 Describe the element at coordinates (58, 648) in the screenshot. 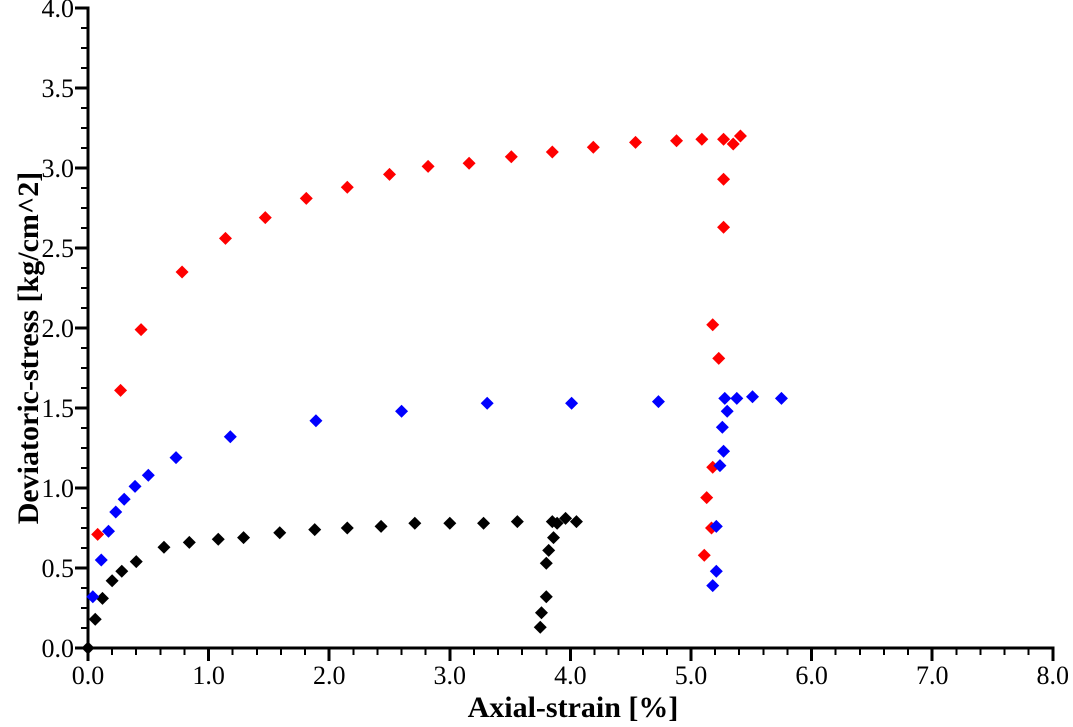

I see `y-tick-label: 0.0` at that location.